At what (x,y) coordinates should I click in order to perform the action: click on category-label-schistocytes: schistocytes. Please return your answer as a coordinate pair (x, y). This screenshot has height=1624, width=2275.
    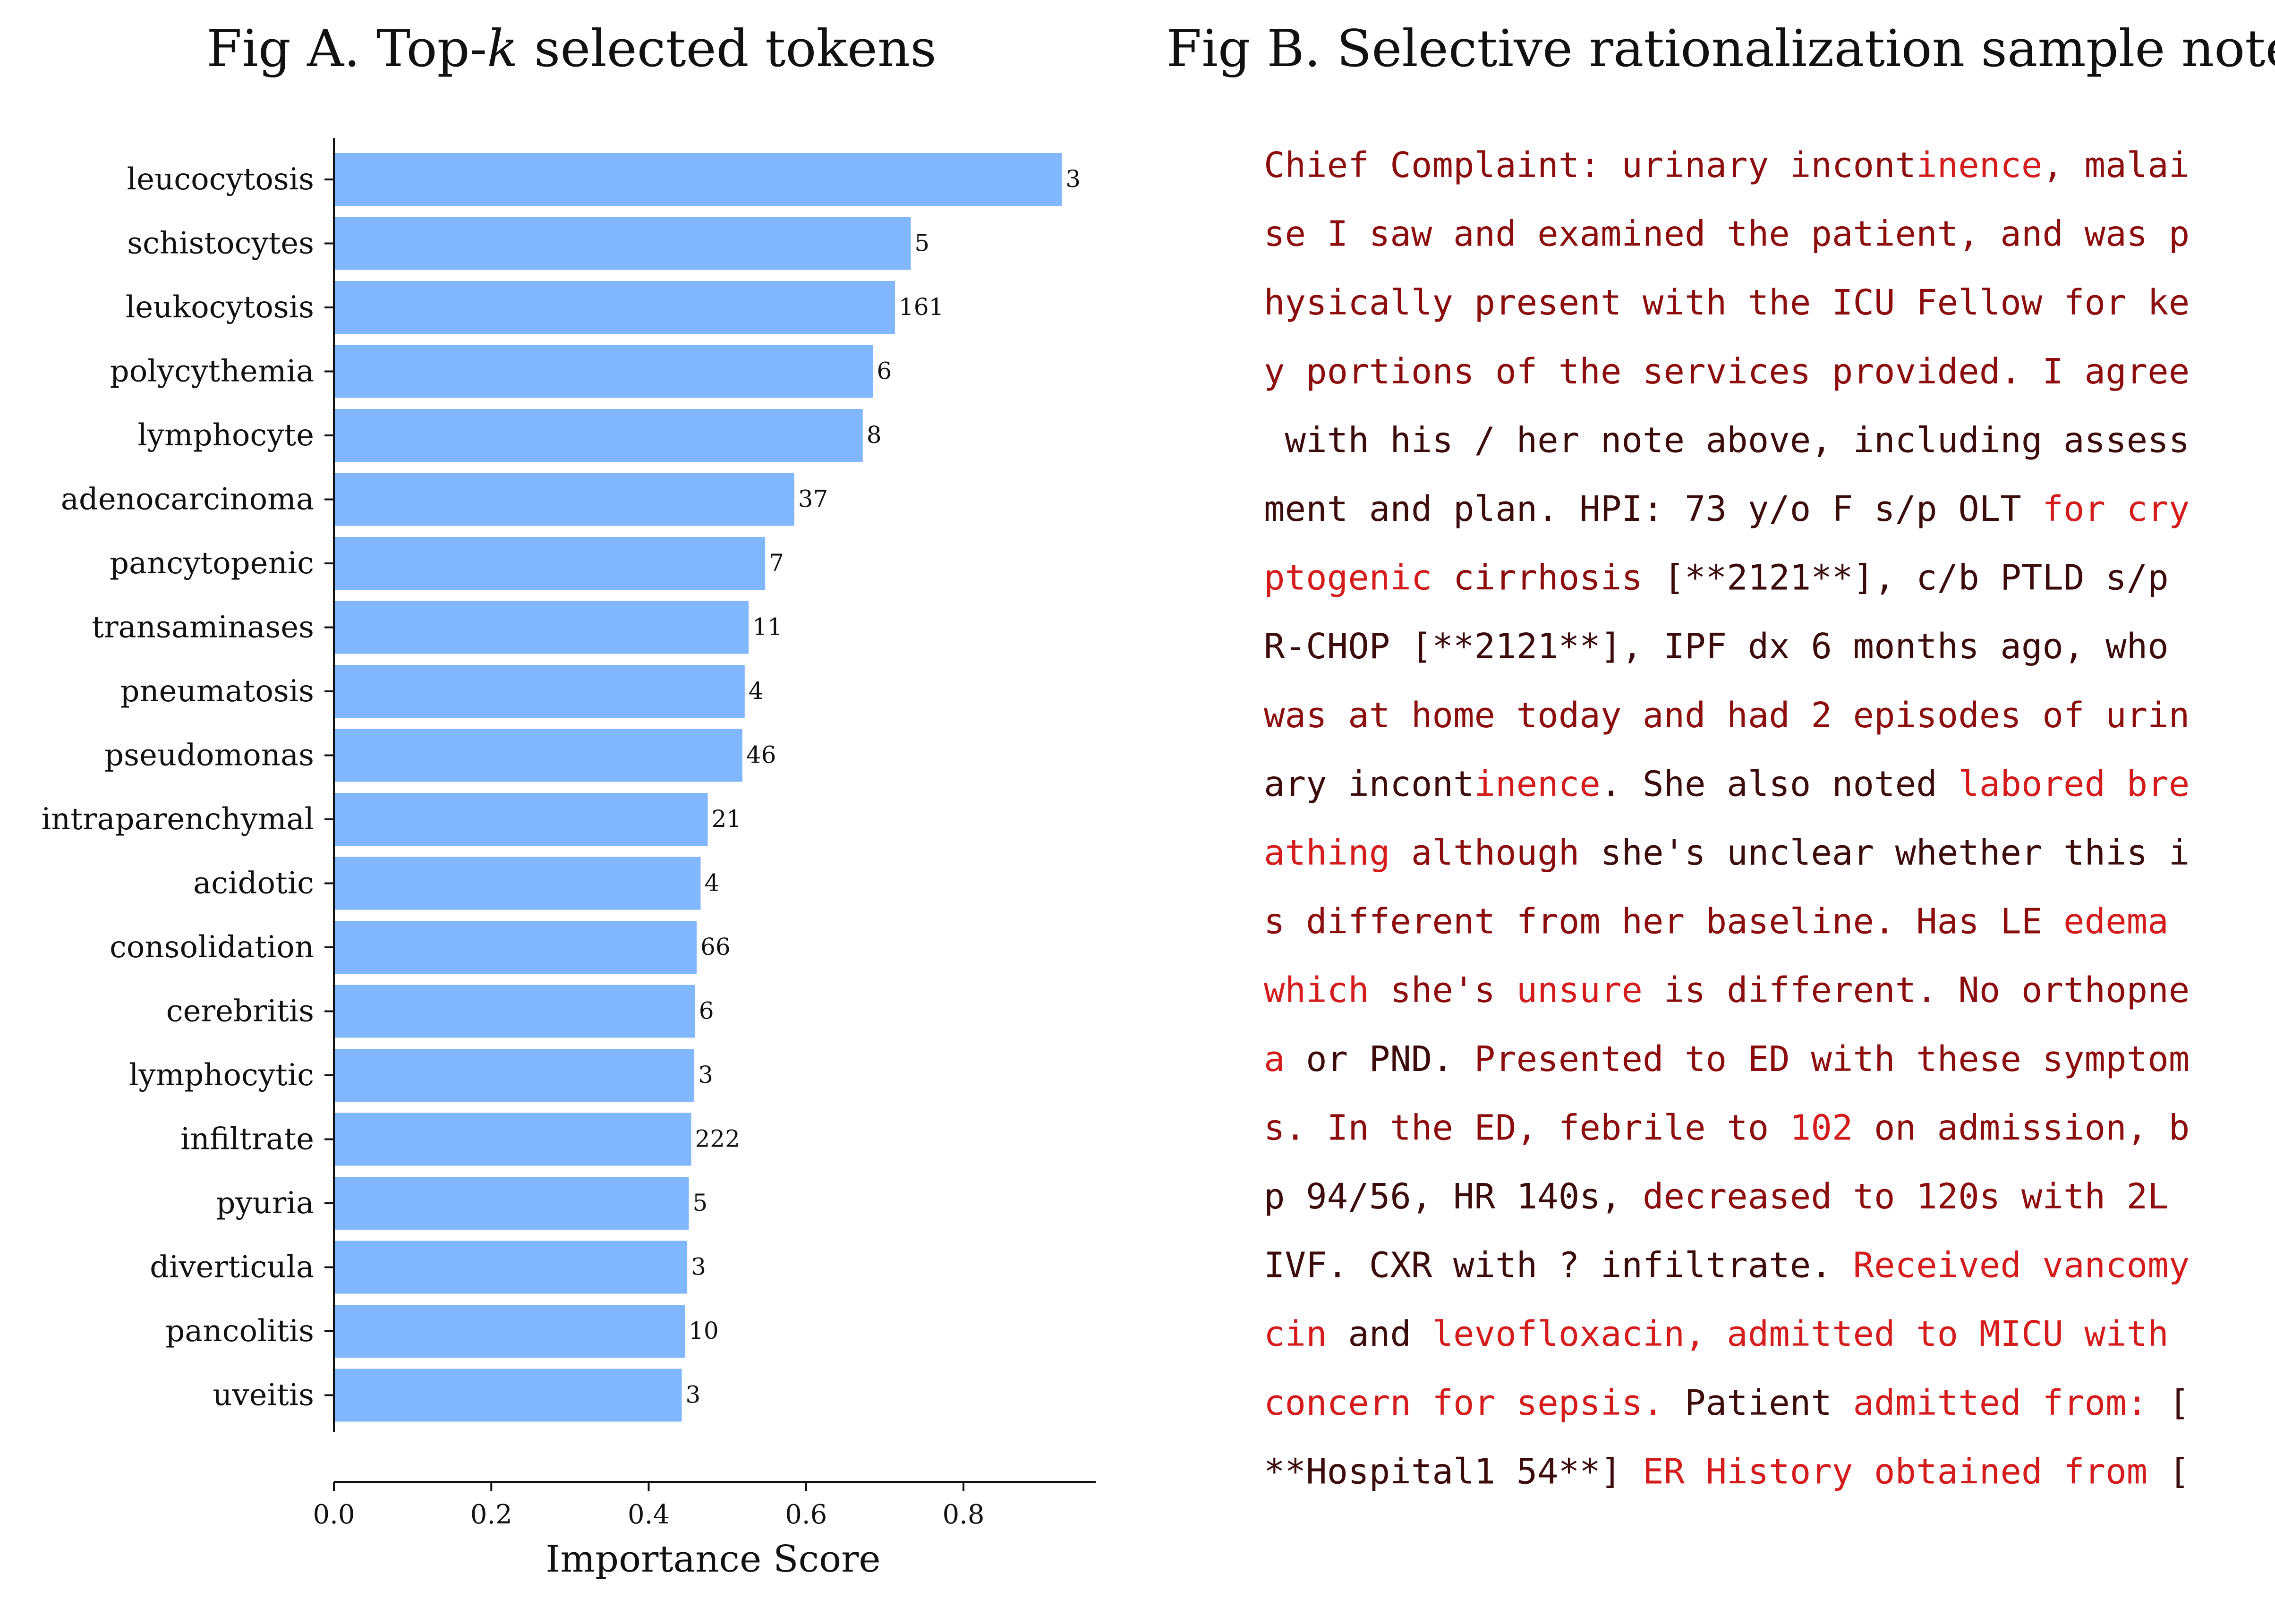
    Looking at the image, I should click on (220, 243).